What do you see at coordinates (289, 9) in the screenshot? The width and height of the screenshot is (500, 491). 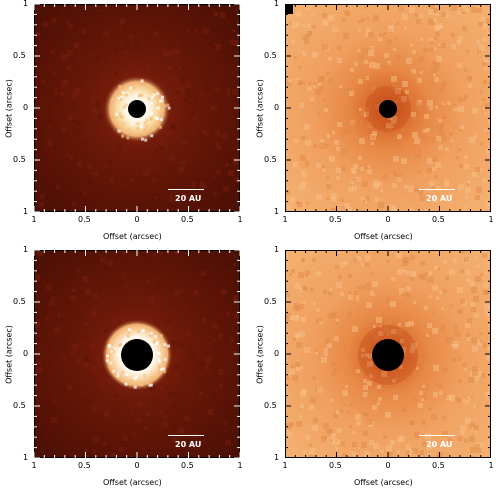 I see `corner-artifact` at bounding box center [289, 9].